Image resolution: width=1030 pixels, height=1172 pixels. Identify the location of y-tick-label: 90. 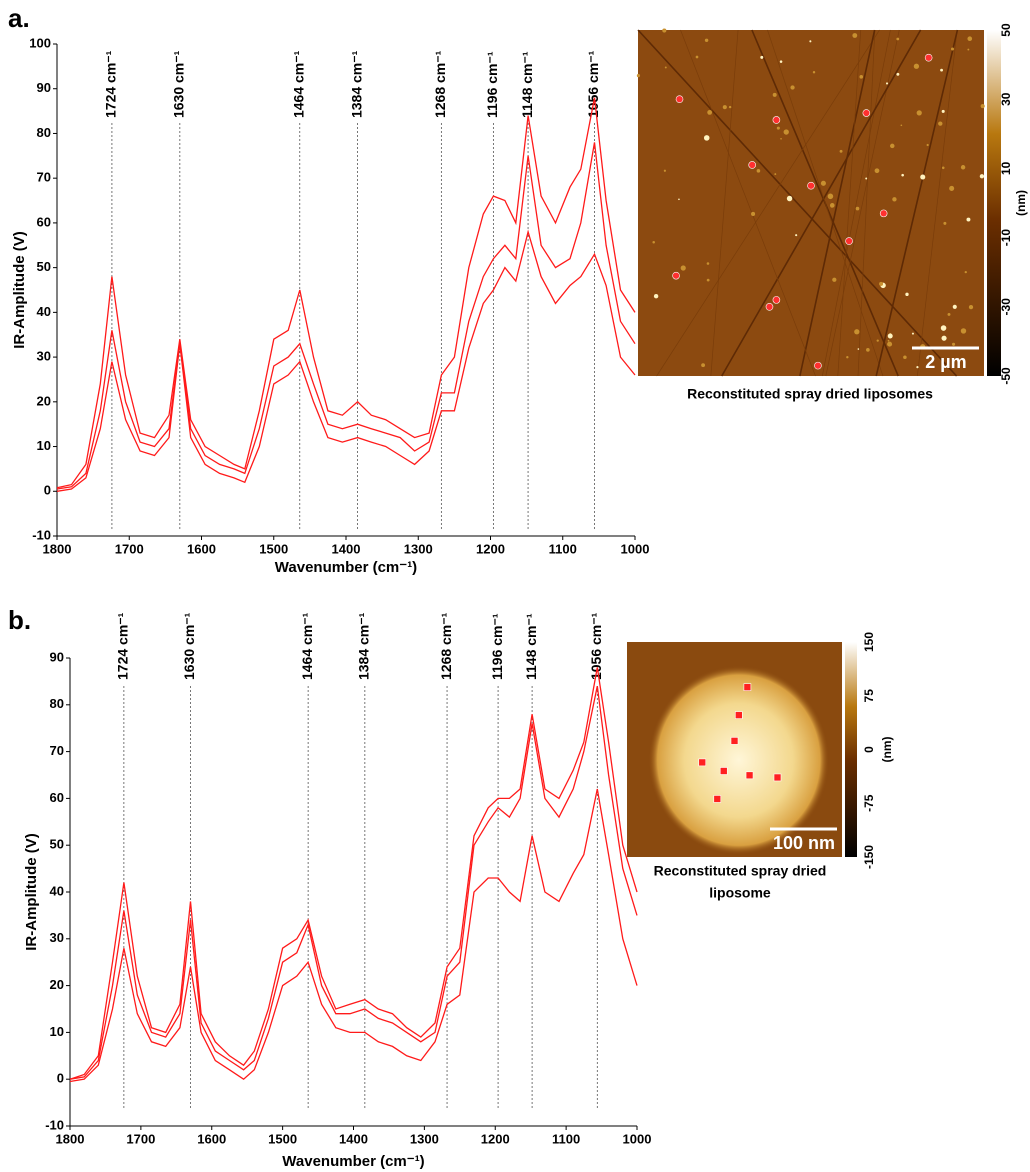
(57, 656).